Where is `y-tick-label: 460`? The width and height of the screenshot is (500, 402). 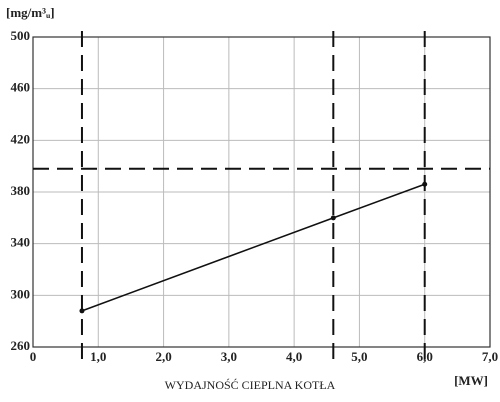
y-tick-label: 460 is located at coordinates (21, 87).